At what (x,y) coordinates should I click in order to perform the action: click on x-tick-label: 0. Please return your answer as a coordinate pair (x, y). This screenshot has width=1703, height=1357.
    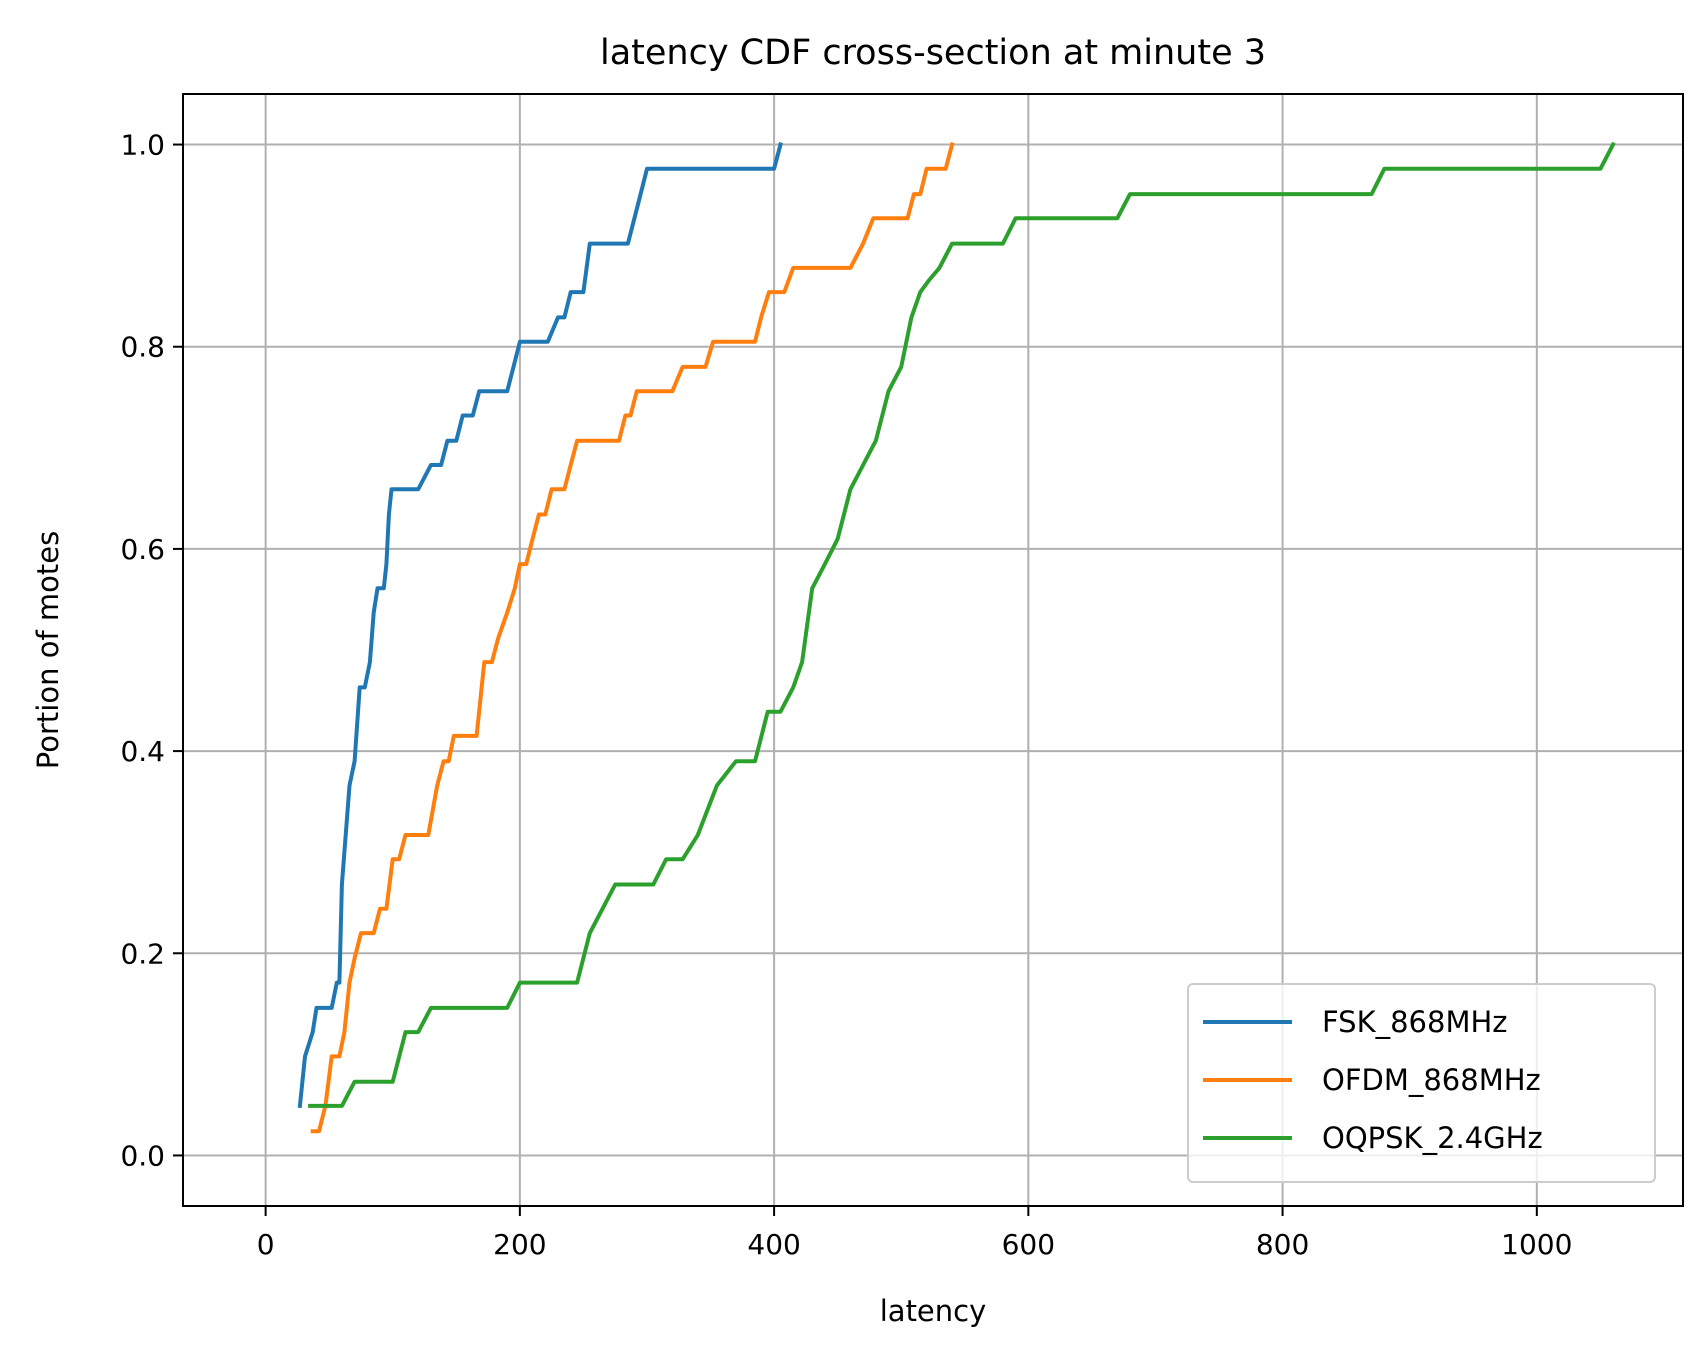
    Looking at the image, I should click on (266, 1244).